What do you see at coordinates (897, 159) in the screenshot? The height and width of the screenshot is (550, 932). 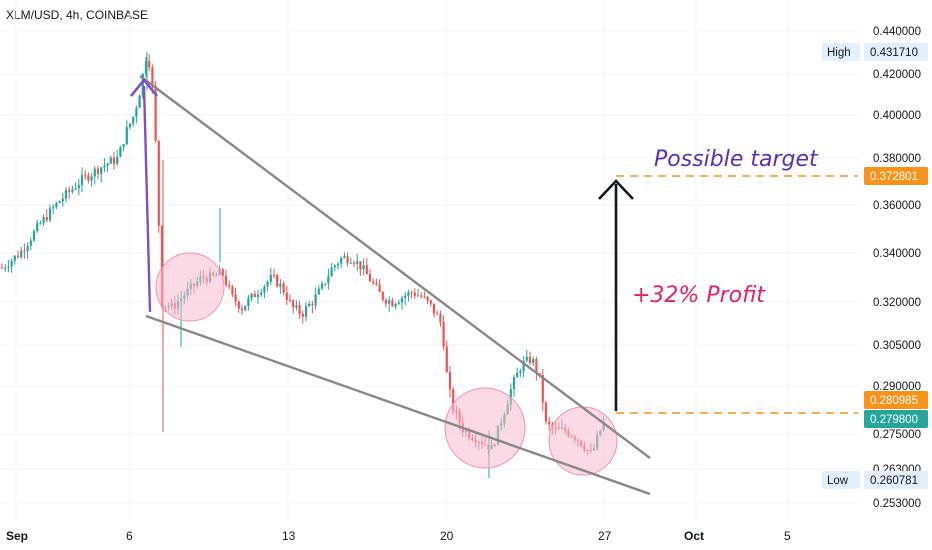 I see `price-tick-label: 0.380000` at bounding box center [897, 159].